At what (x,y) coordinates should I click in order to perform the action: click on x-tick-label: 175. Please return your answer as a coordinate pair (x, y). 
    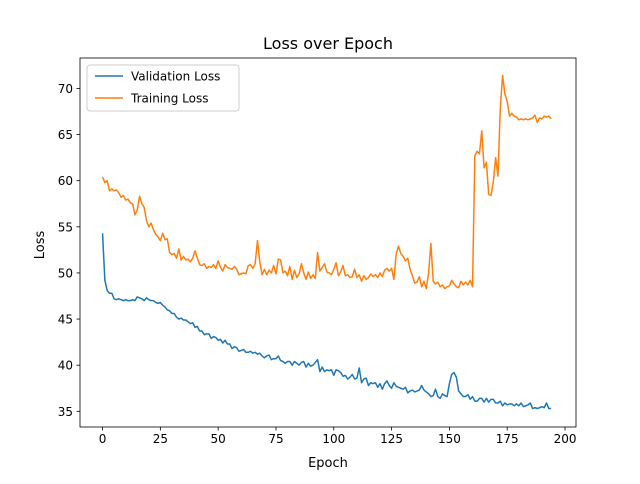
    Looking at the image, I should click on (507, 439).